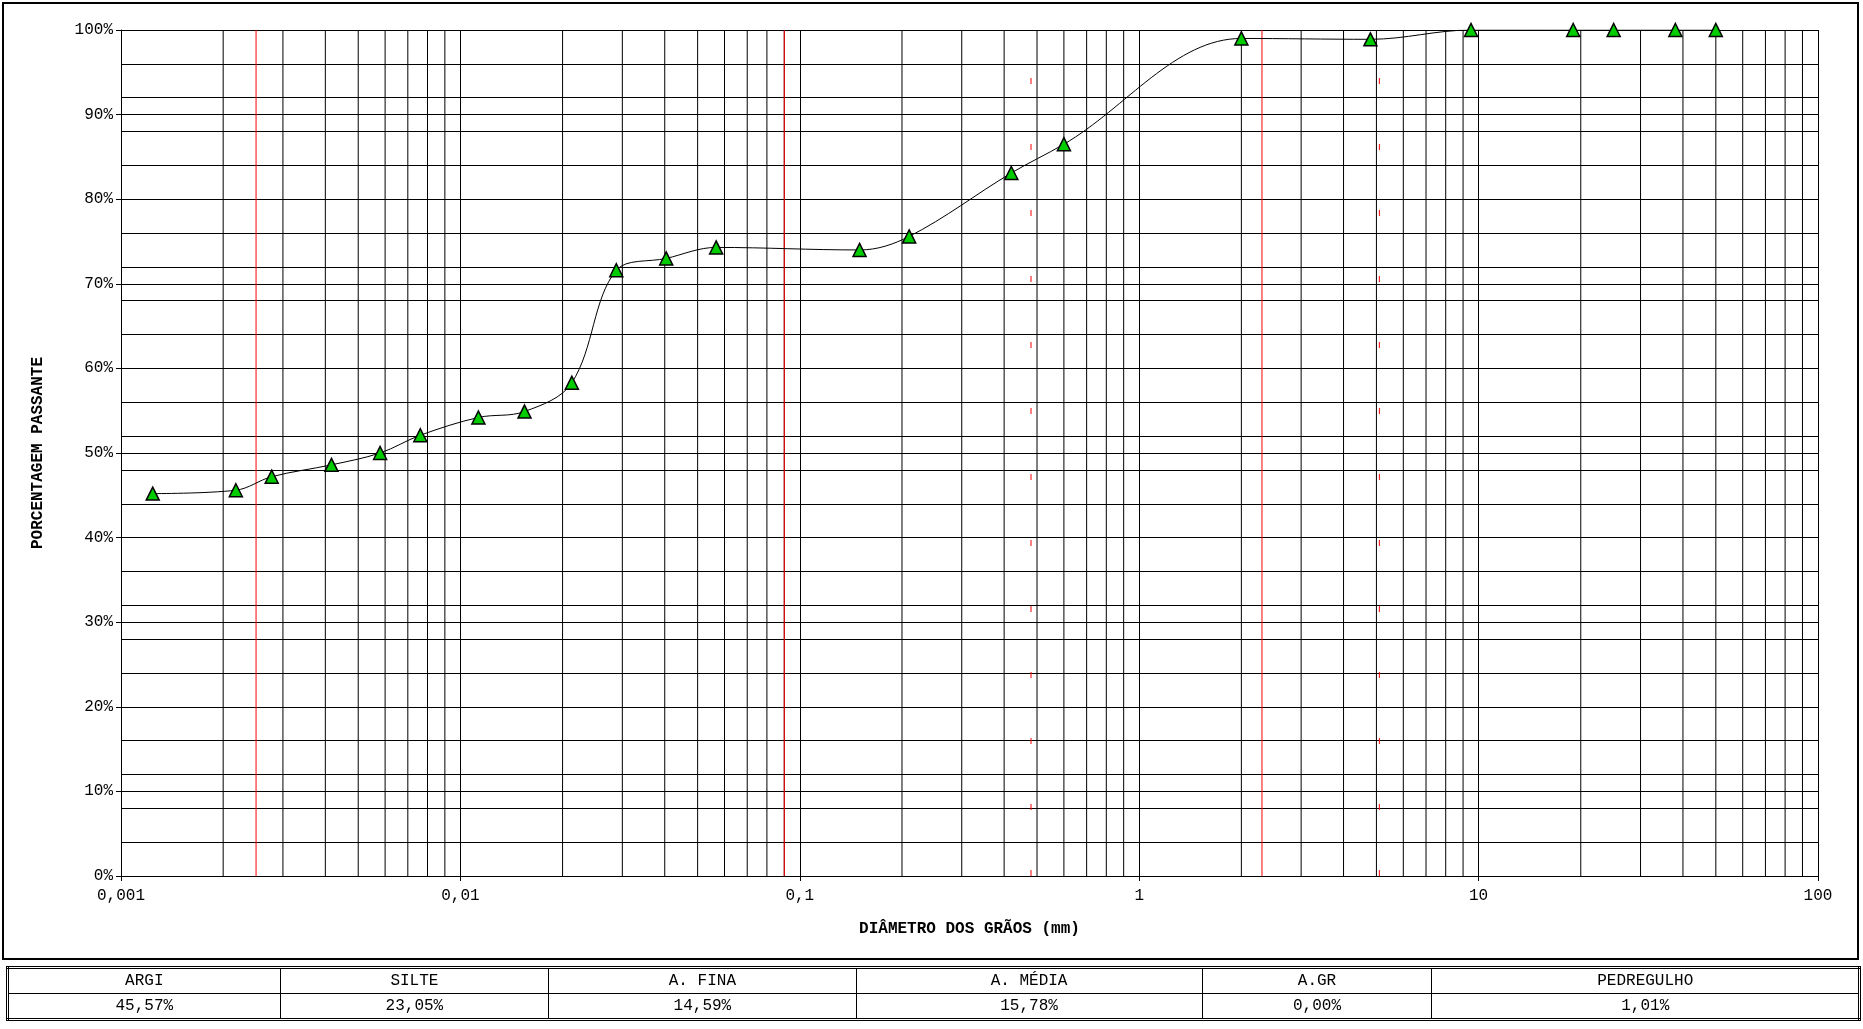 Image resolution: width=1863 pixels, height=1029 pixels. I want to click on text: ARGI, so click(144, 980).